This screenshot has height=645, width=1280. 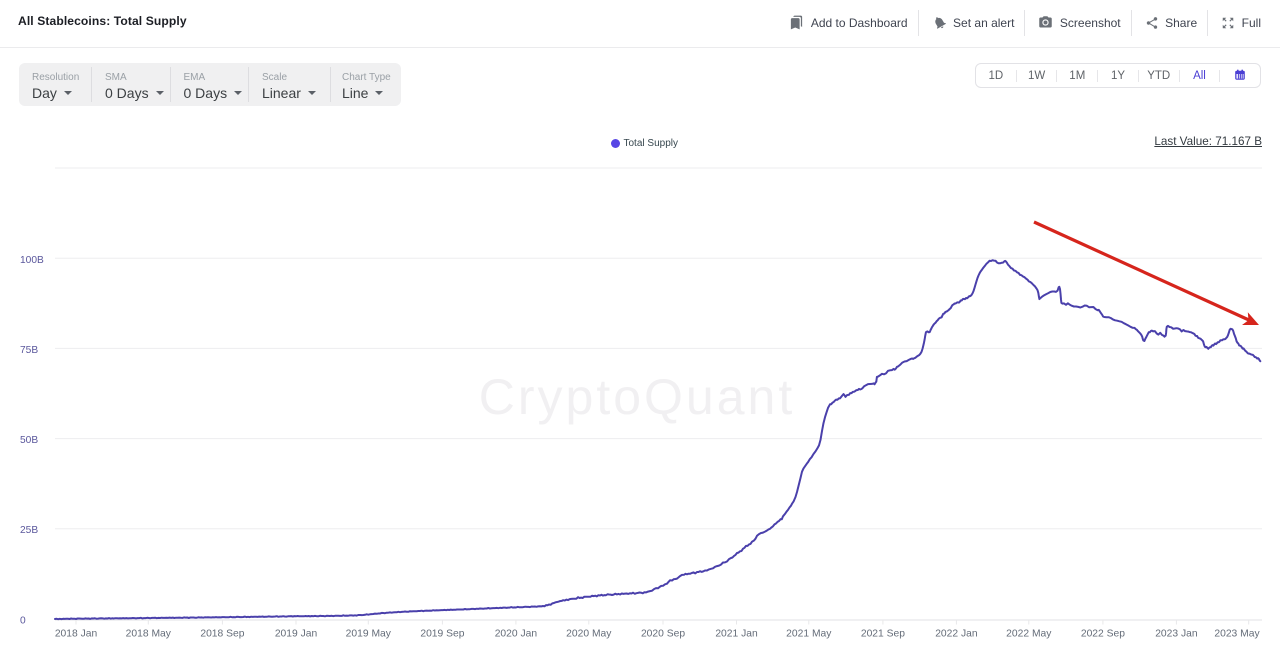 What do you see at coordinates (76, 634) in the screenshot?
I see `svg-text: 2018 Jan` at bounding box center [76, 634].